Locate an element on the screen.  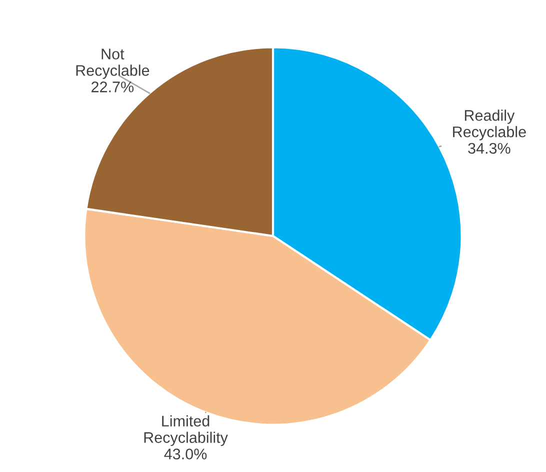
data-label: 34.3% is located at coordinates (489, 148).